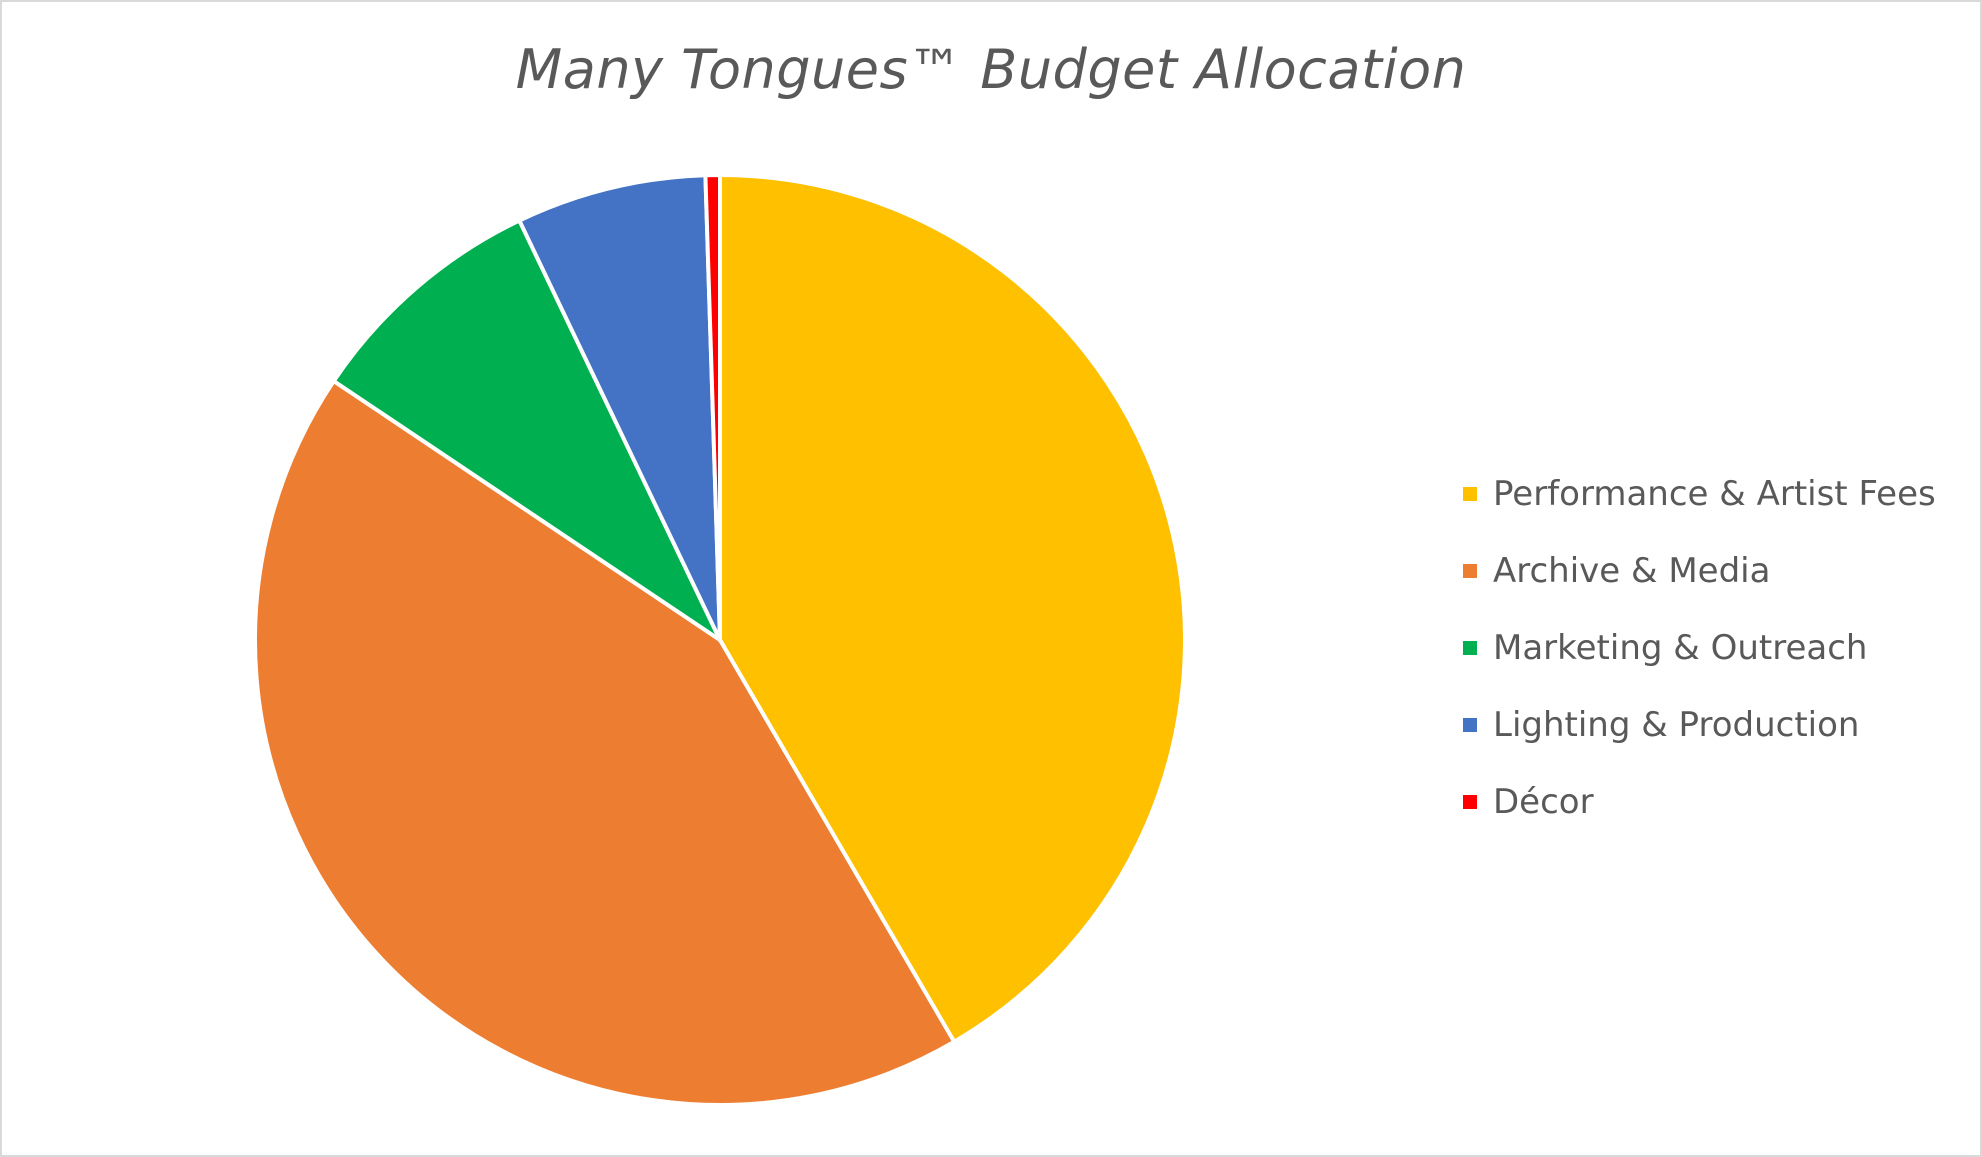 This screenshot has height=1157, width=1982. I want to click on legend-item: Marketing & Outreach, so click(1699, 647).